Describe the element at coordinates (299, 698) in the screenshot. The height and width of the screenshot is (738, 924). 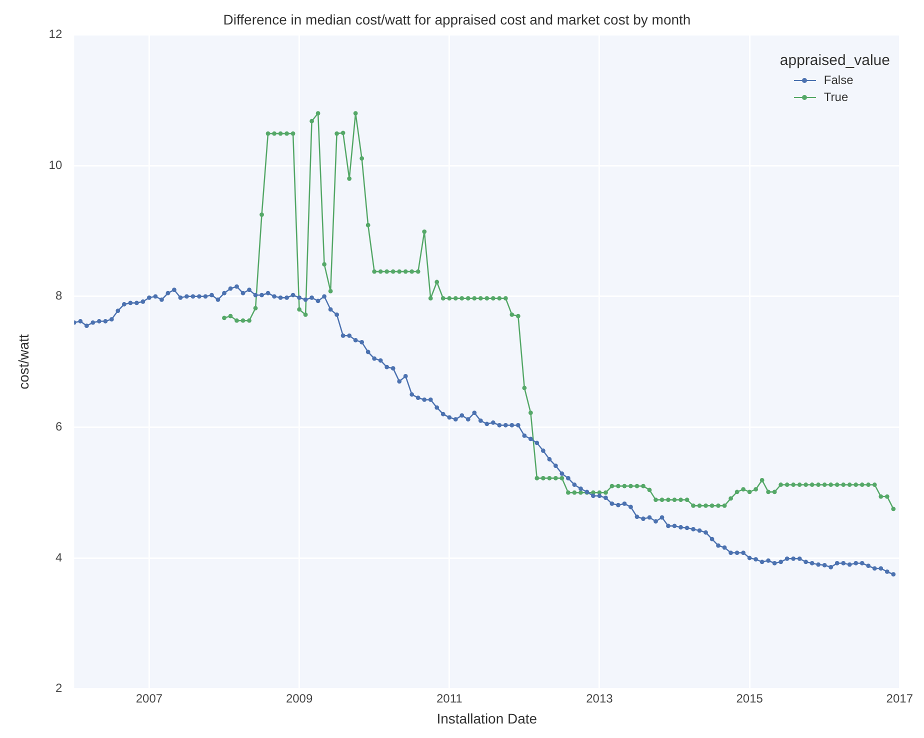
I see `x-tick-label: 2009` at that location.